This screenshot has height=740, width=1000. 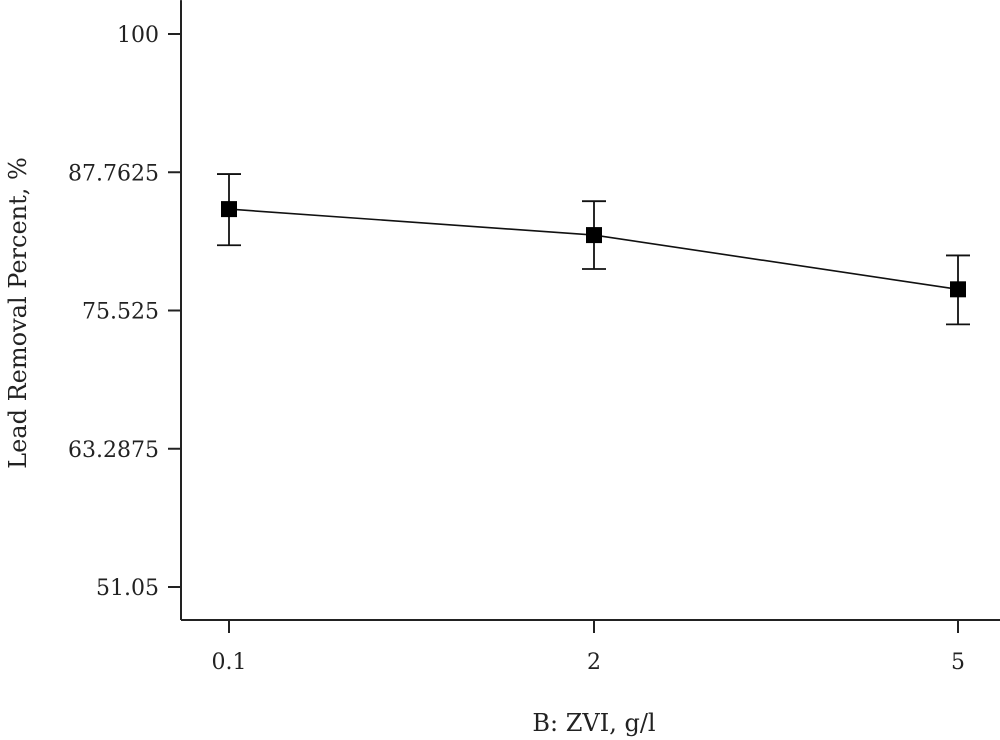 I want to click on x-tick-label: 0.1, so click(x=229, y=662).